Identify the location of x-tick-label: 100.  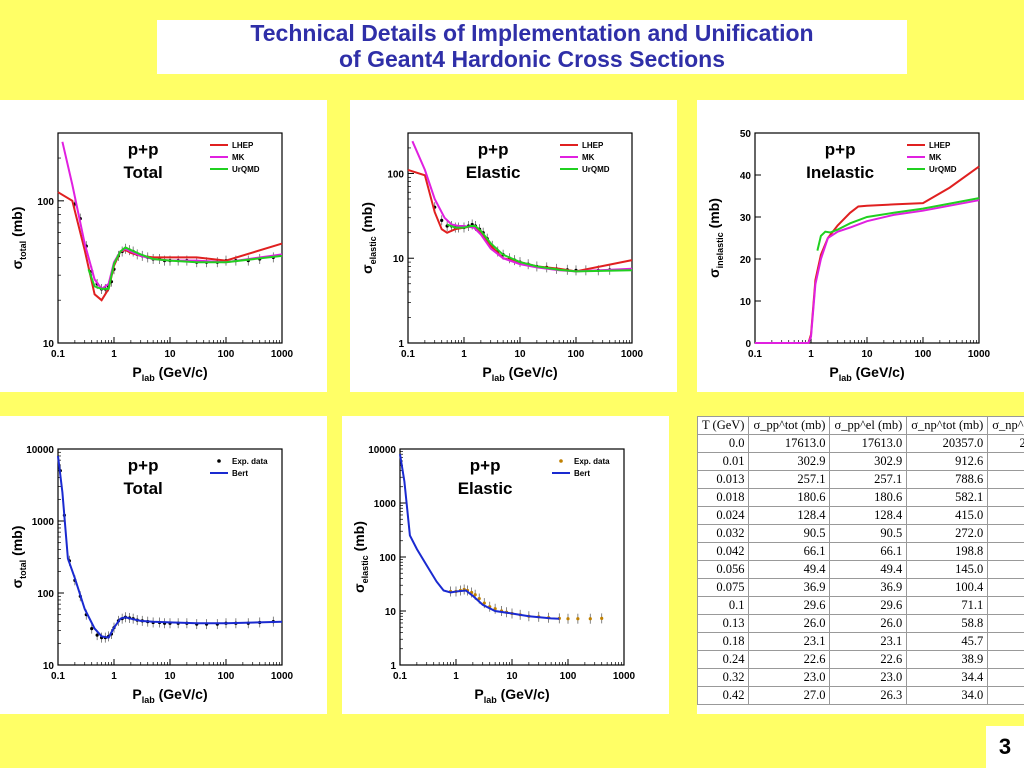
(568, 676).